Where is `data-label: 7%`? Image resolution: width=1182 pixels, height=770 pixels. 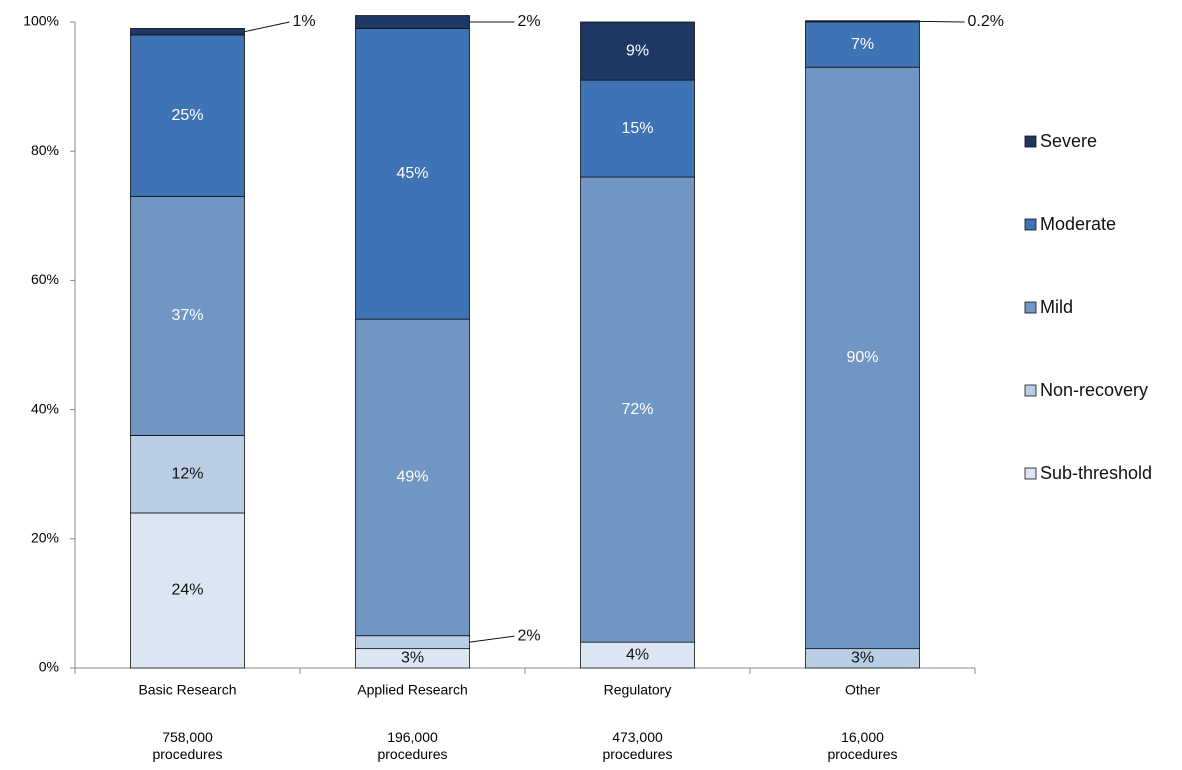 data-label: 7% is located at coordinates (862, 44).